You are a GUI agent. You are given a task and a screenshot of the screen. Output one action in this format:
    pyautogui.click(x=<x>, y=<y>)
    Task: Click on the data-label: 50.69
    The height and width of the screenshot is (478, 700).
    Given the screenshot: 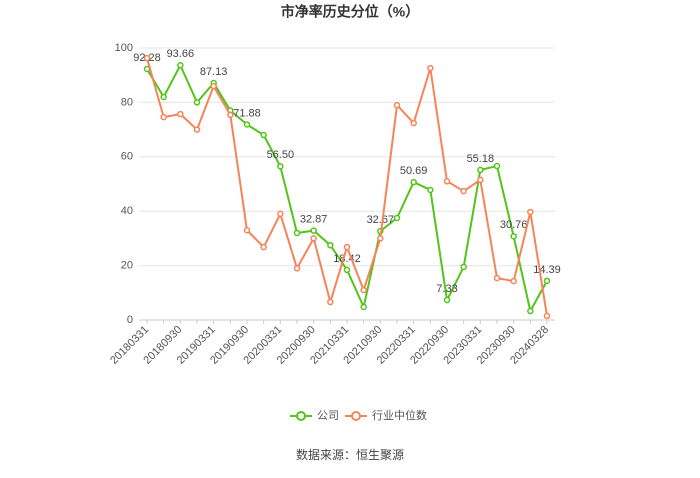 What is the action you would take?
    pyautogui.click(x=414, y=171)
    